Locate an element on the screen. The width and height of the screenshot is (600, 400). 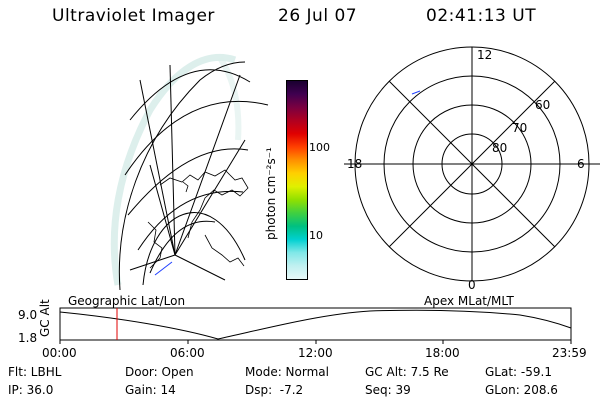
coastline-a is located at coordinates (204, 204).